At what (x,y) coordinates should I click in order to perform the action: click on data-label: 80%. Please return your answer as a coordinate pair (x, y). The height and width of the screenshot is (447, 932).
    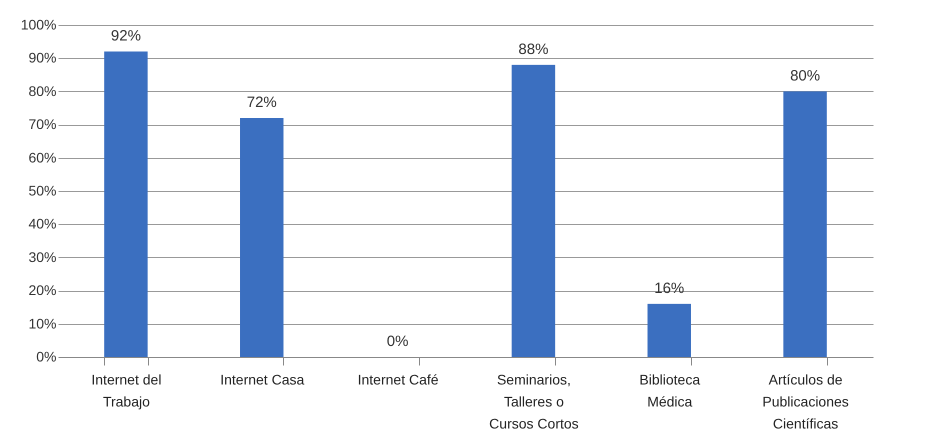
    Looking at the image, I should click on (805, 75).